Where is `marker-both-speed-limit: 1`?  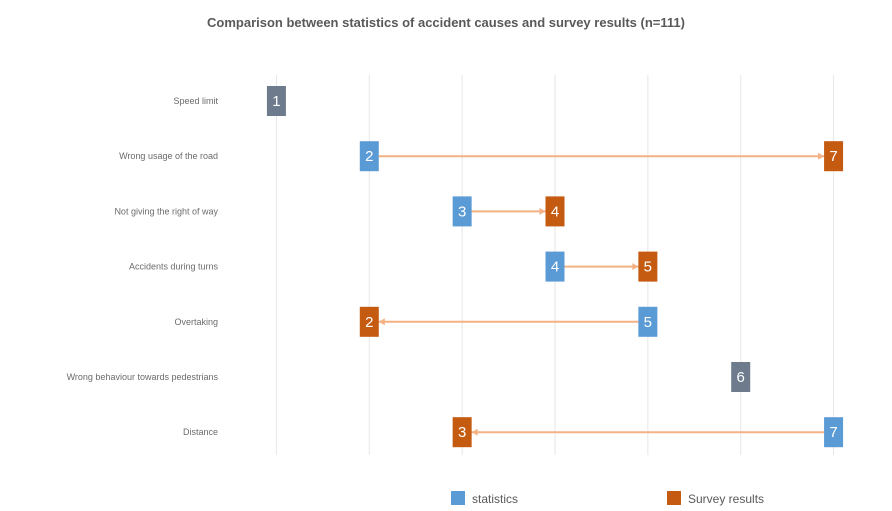
marker-both-speed-limit: 1 is located at coordinates (276, 101).